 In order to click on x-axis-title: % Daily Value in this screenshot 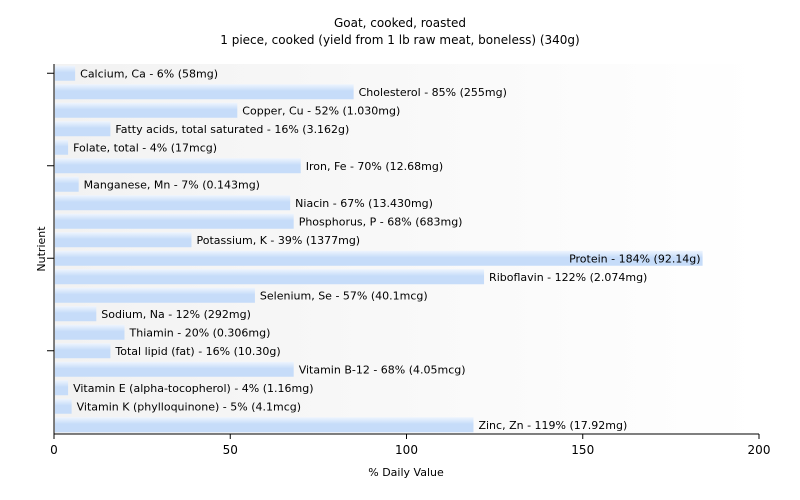, I will do `click(406, 472)`.